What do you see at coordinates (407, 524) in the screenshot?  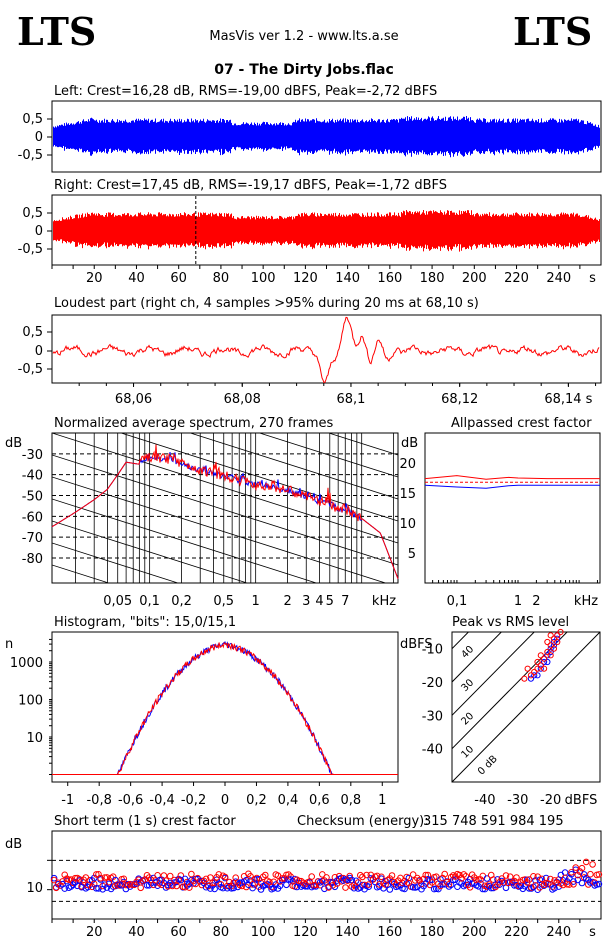 I see `allpassed-ytick: 10` at bounding box center [407, 524].